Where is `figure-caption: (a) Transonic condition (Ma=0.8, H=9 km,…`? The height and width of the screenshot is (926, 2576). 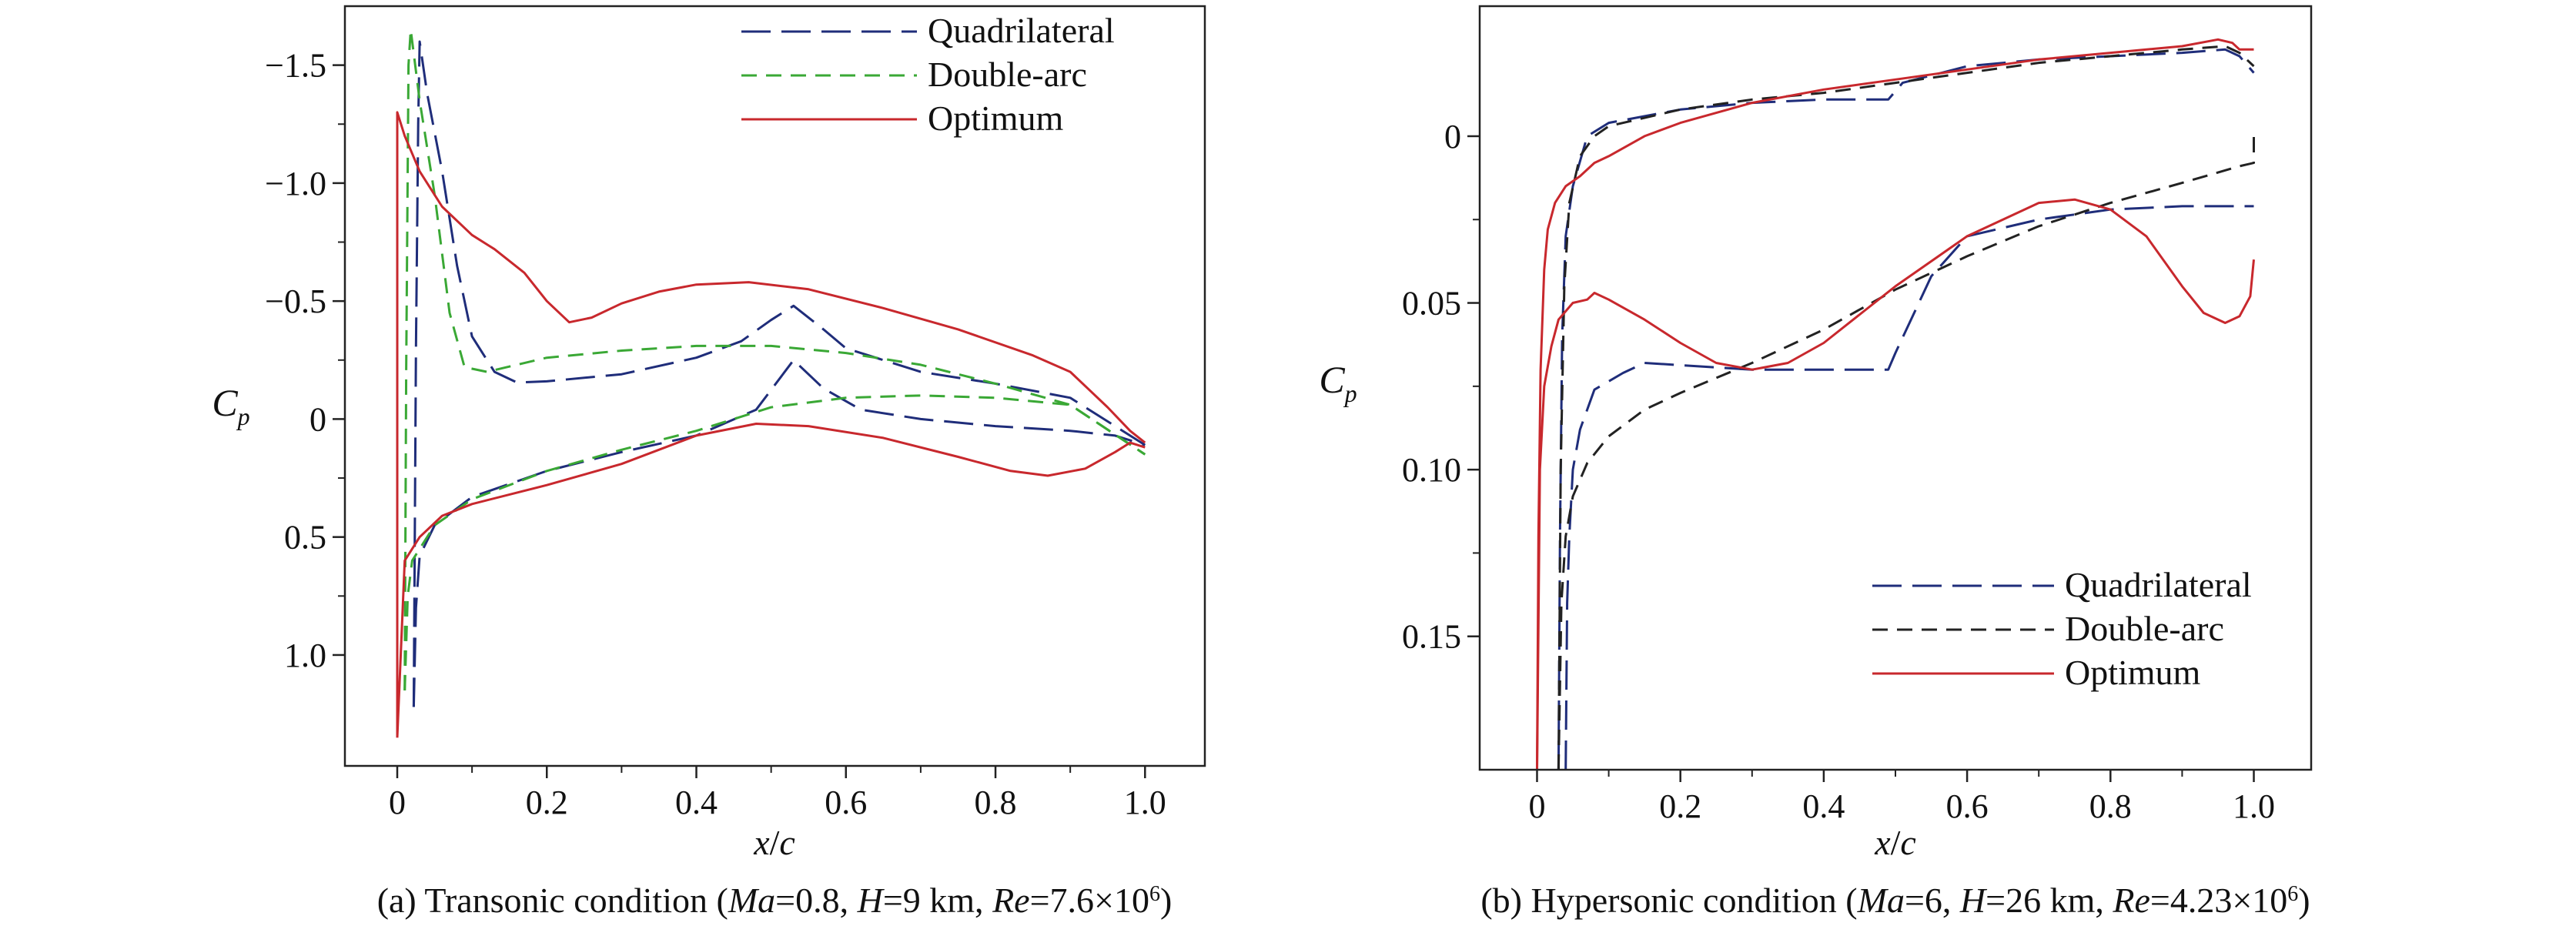 figure-caption: (a) Transonic condition (Ma=0.8, H=9 km,… is located at coordinates (775, 900).